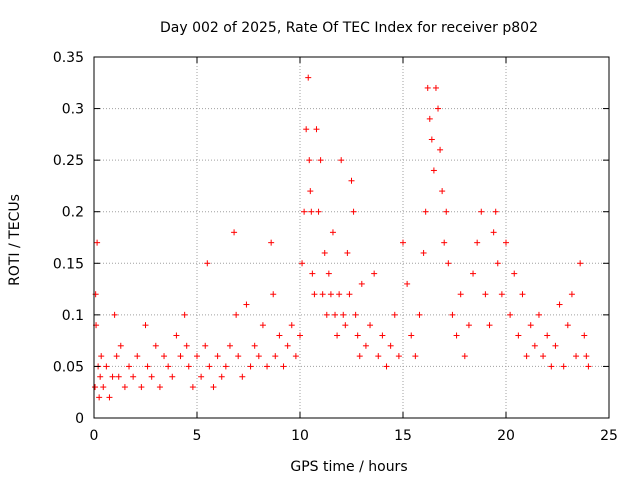 The width and height of the screenshot is (640, 480). Describe the element at coordinates (403, 436) in the screenshot. I see `x-tick-label: 15` at that location.